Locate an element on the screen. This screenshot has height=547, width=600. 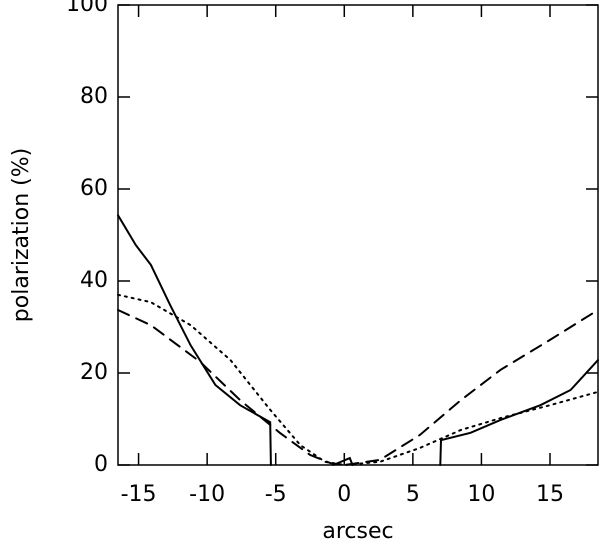
y-tick-label: 80 is located at coordinates (94, 96).